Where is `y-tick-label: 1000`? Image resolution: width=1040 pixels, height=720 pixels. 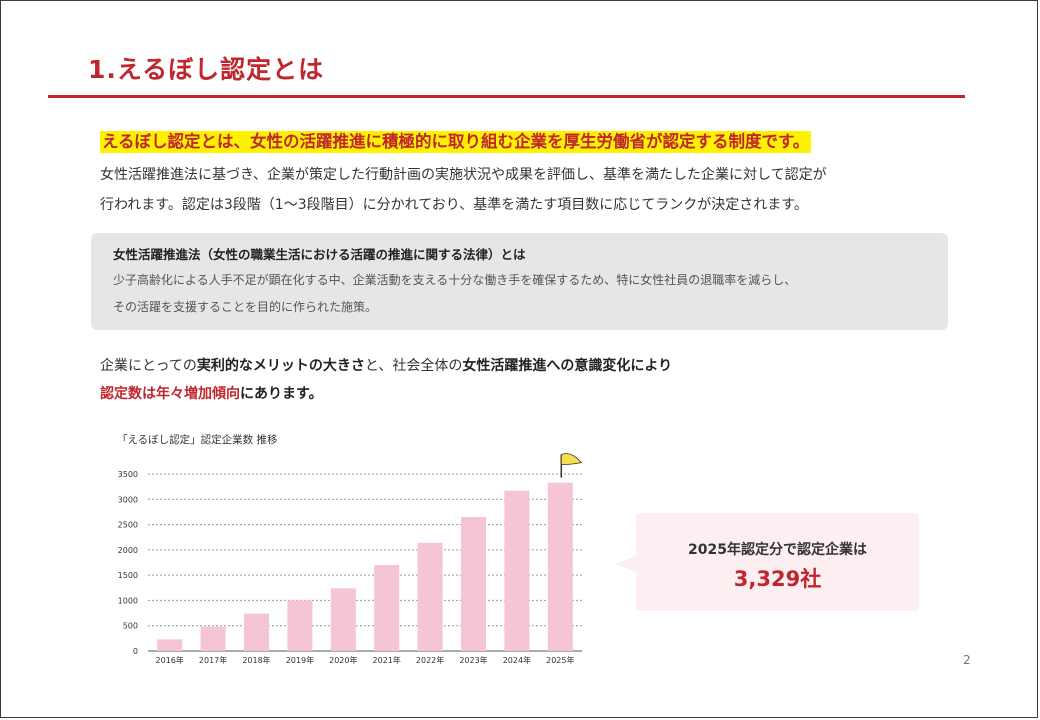 y-tick-label: 1000 is located at coordinates (128, 600).